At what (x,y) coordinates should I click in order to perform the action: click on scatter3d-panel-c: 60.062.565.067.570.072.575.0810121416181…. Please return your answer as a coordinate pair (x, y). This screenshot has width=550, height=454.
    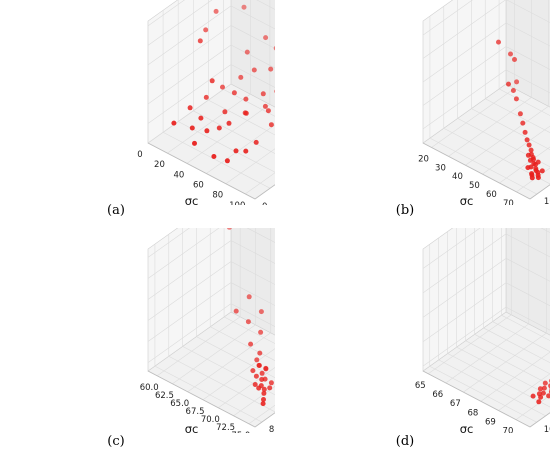
    Looking at the image, I should click on (207, 330).